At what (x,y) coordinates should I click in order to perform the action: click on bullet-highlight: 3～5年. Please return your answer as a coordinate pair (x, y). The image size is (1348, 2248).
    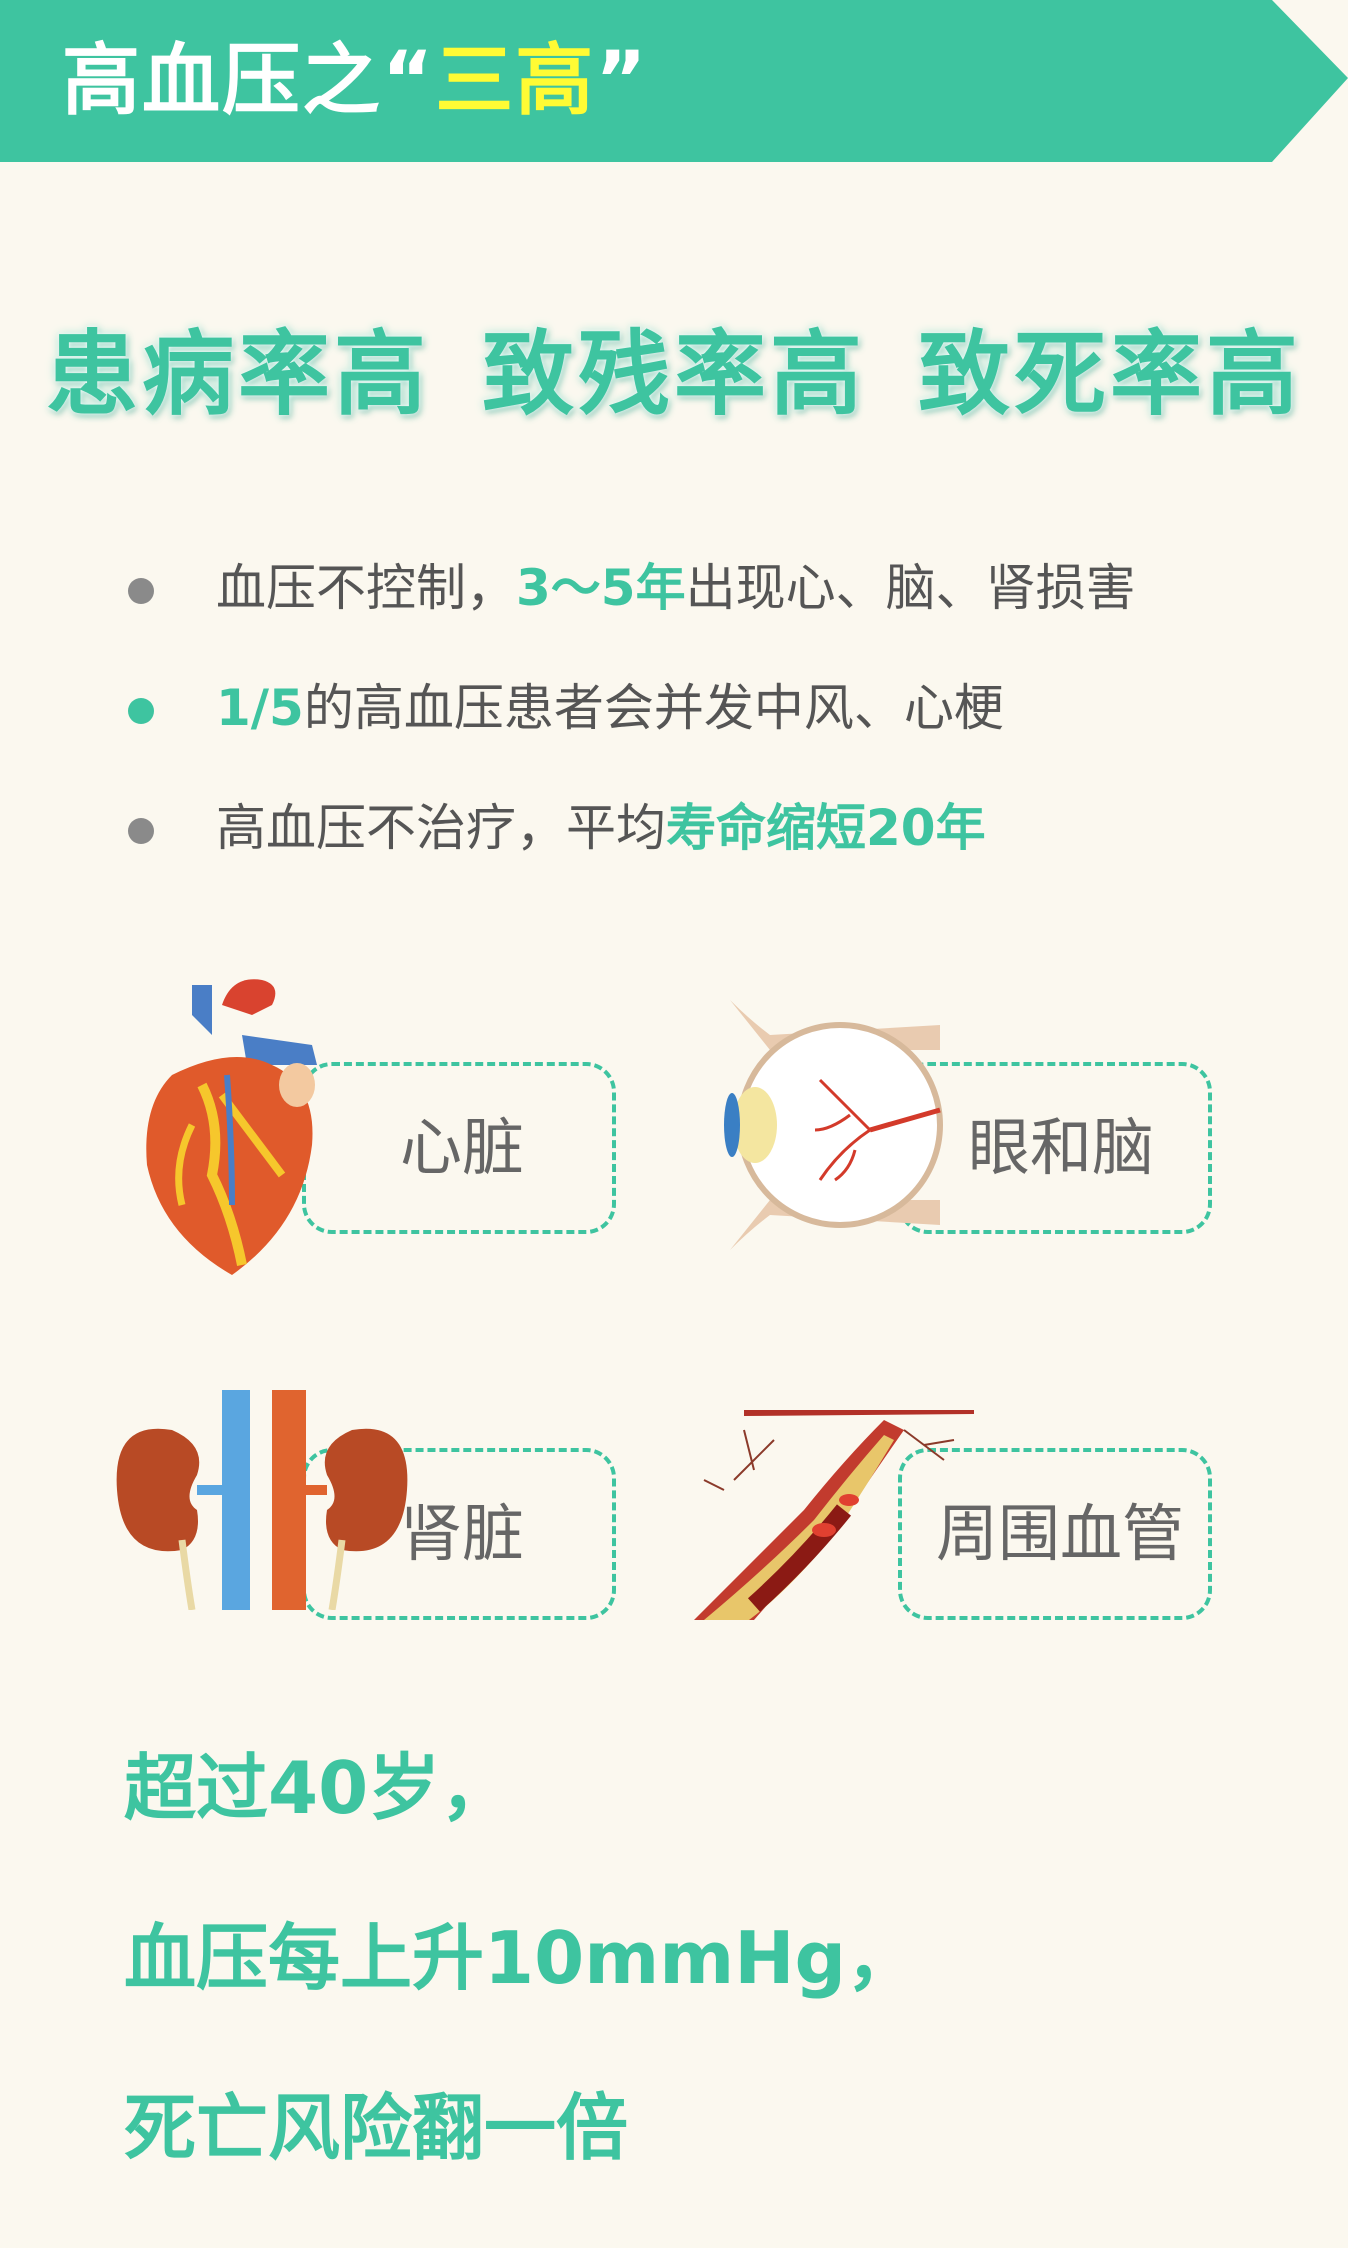
    Looking at the image, I should click on (601, 588).